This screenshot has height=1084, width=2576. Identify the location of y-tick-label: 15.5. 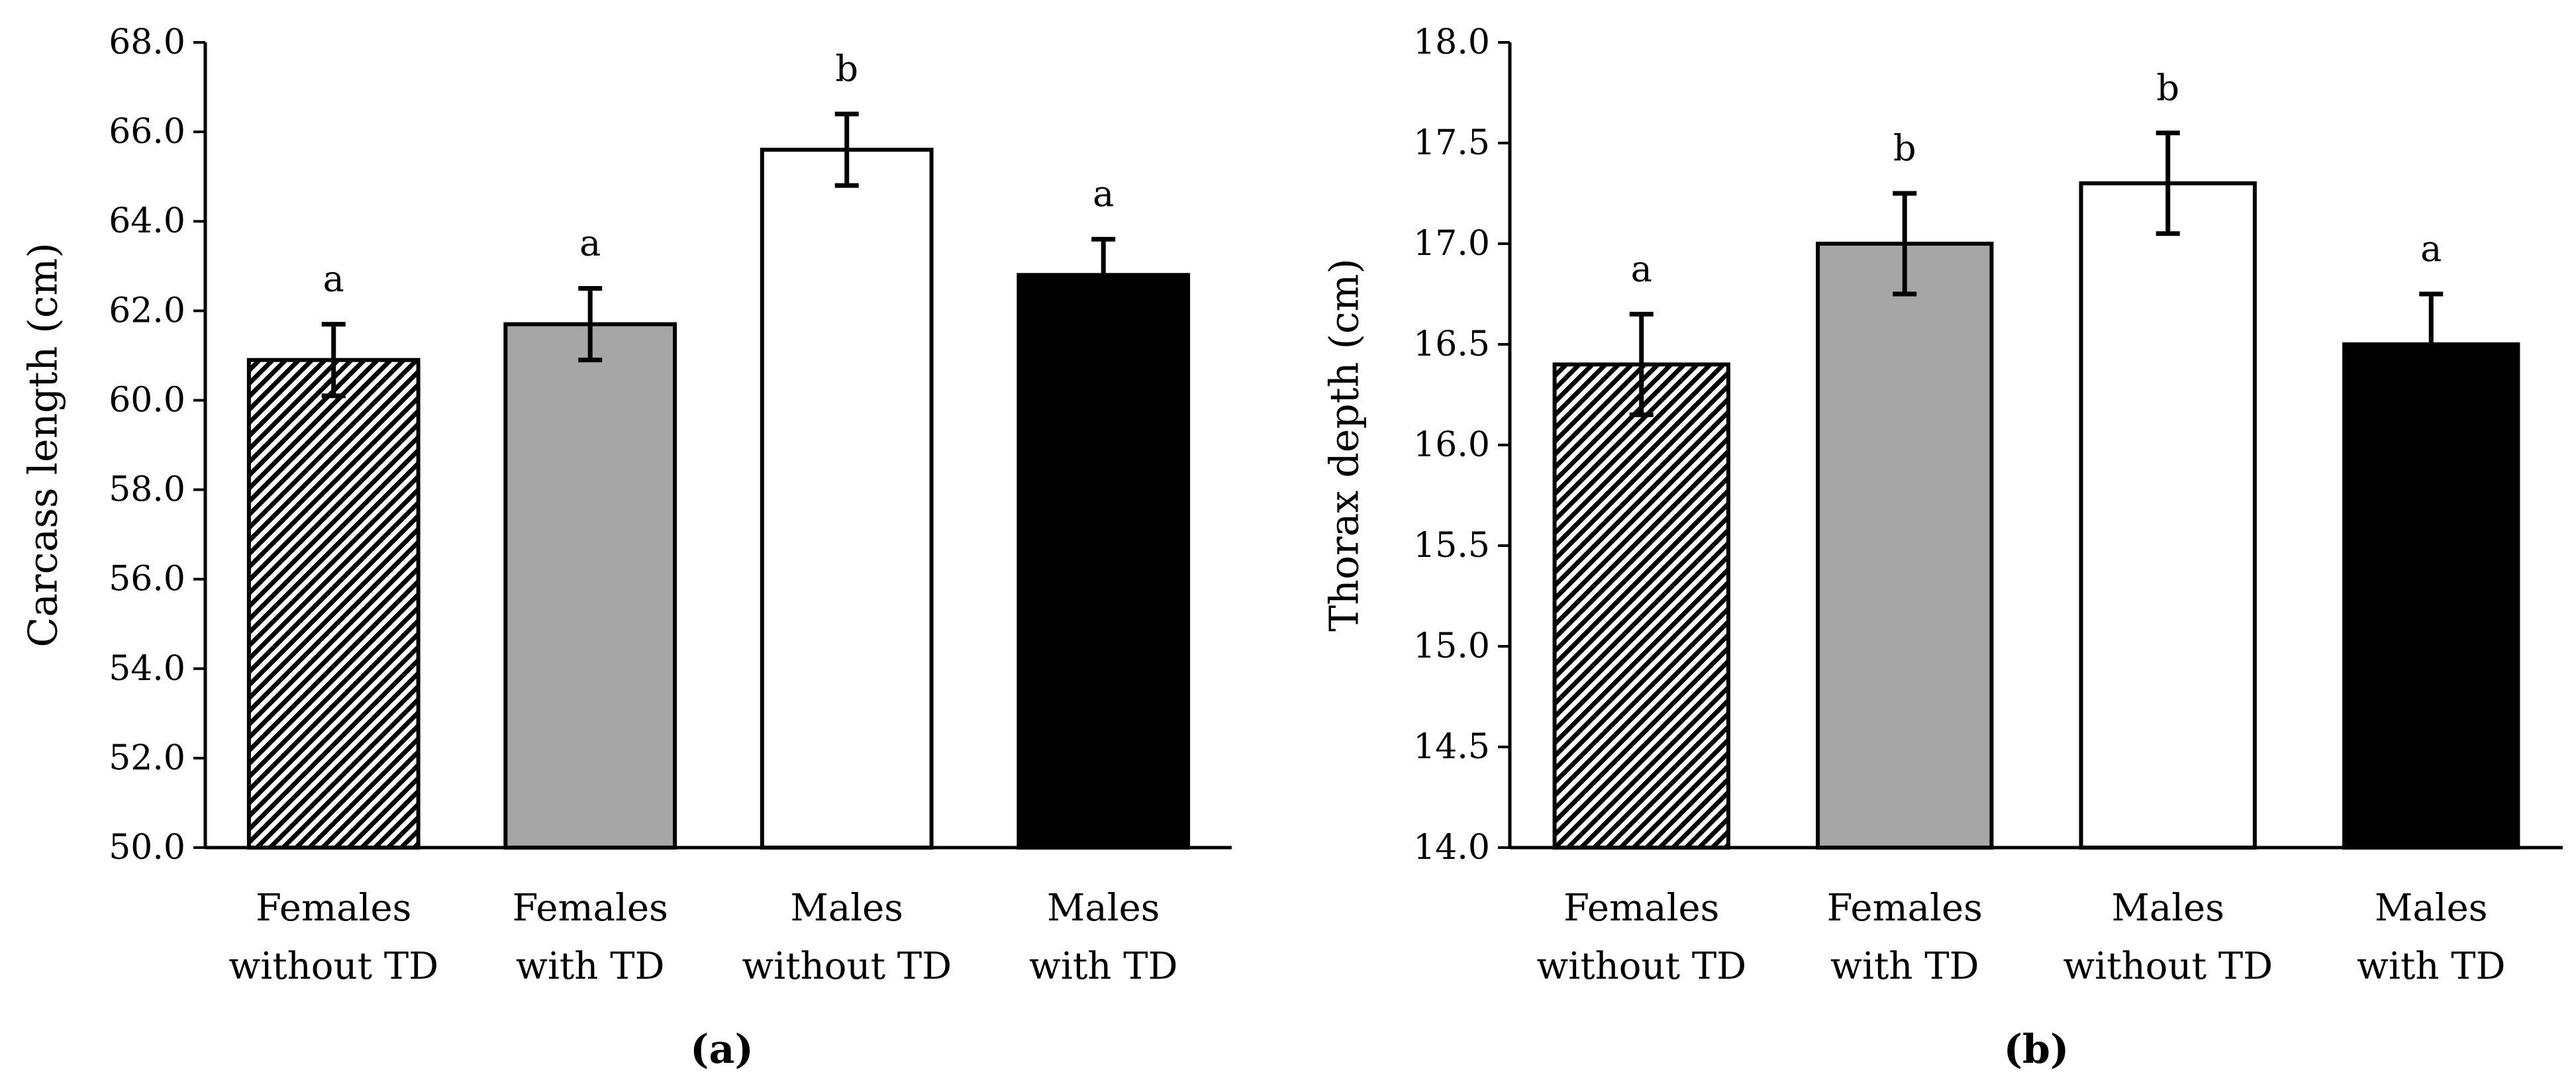
(1451, 546).